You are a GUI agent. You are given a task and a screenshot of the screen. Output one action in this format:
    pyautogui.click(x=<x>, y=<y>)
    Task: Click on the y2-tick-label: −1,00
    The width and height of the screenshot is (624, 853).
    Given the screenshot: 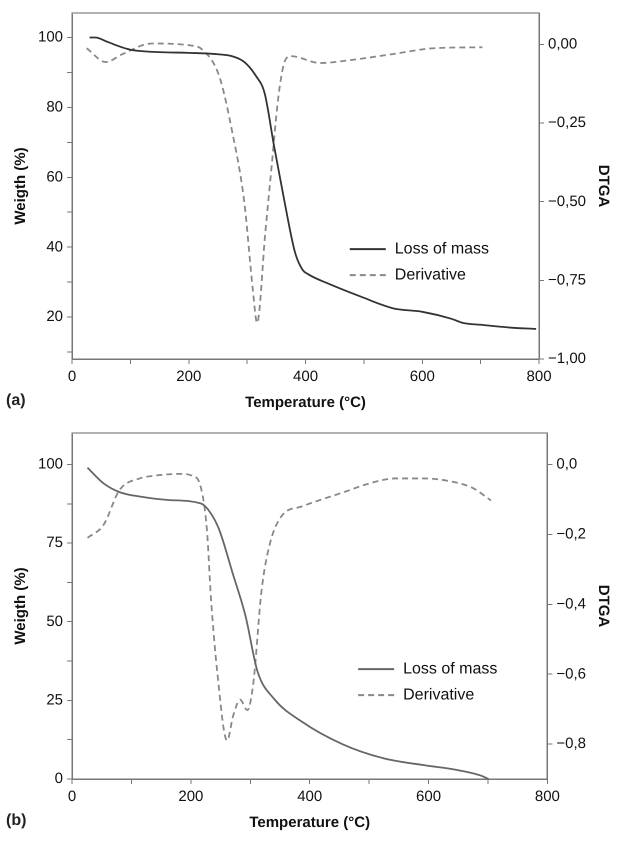 What is the action you would take?
    pyautogui.click(x=567, y=359)
    